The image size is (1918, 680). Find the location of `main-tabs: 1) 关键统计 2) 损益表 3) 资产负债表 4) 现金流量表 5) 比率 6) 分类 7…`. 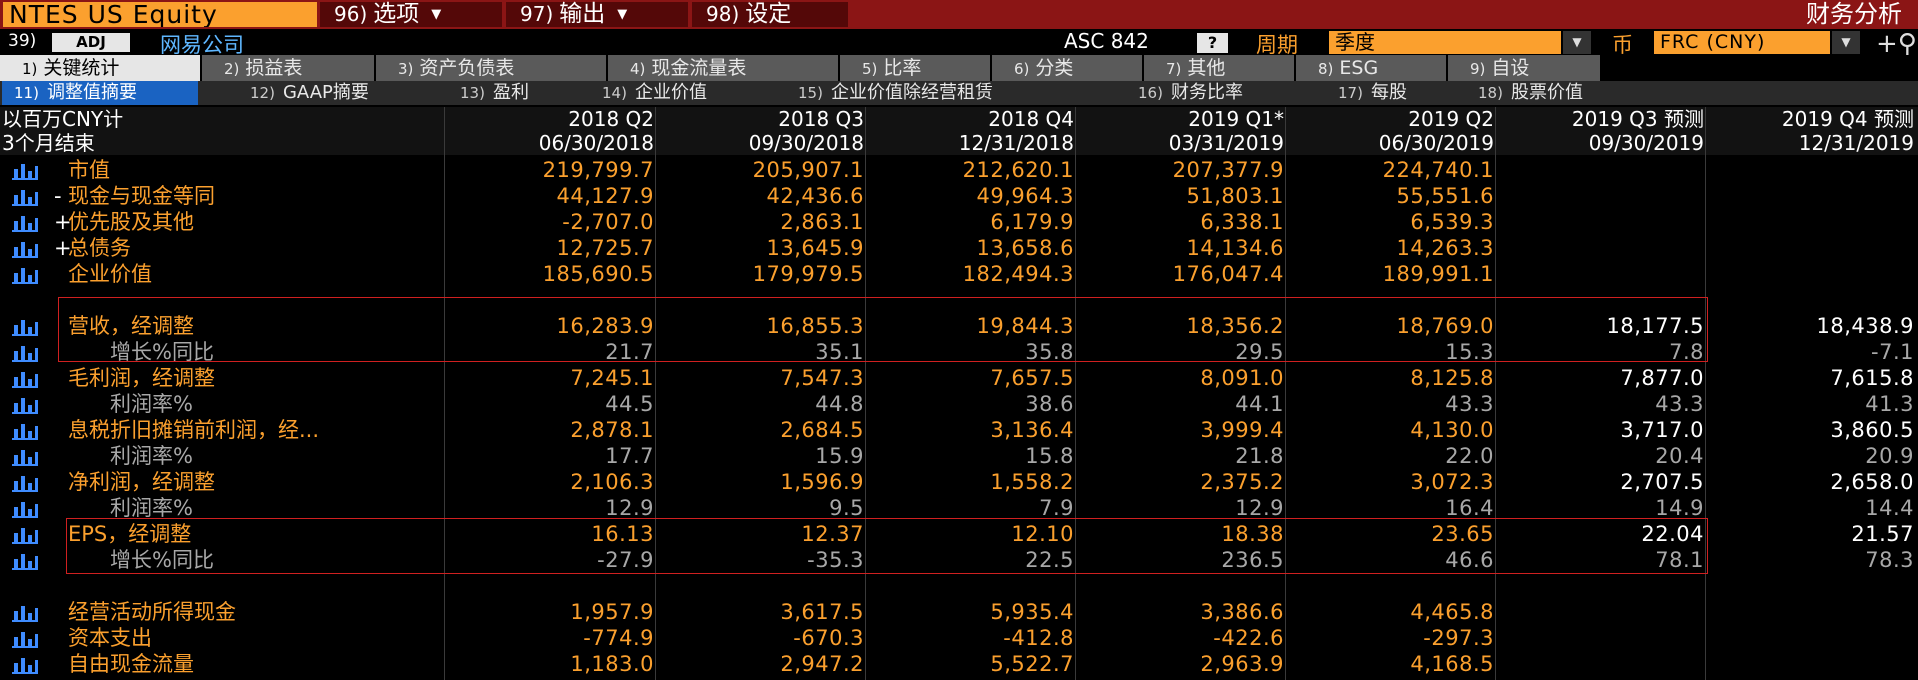

main-tabs: 1) 关键统计 2) 损益表 3) 资产负债表 4) 现金流量表 5) 比率 6) 分类 7… is located at coordinates (959, 68).